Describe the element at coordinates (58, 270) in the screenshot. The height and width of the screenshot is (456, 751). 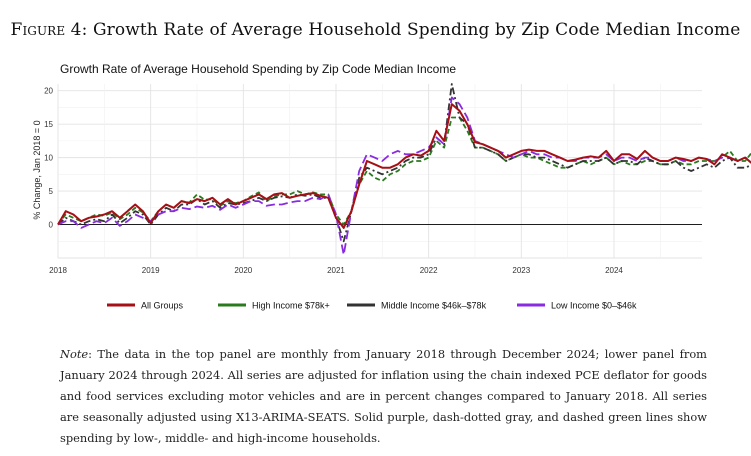
I see `x-tick-label: 2018` at that location.